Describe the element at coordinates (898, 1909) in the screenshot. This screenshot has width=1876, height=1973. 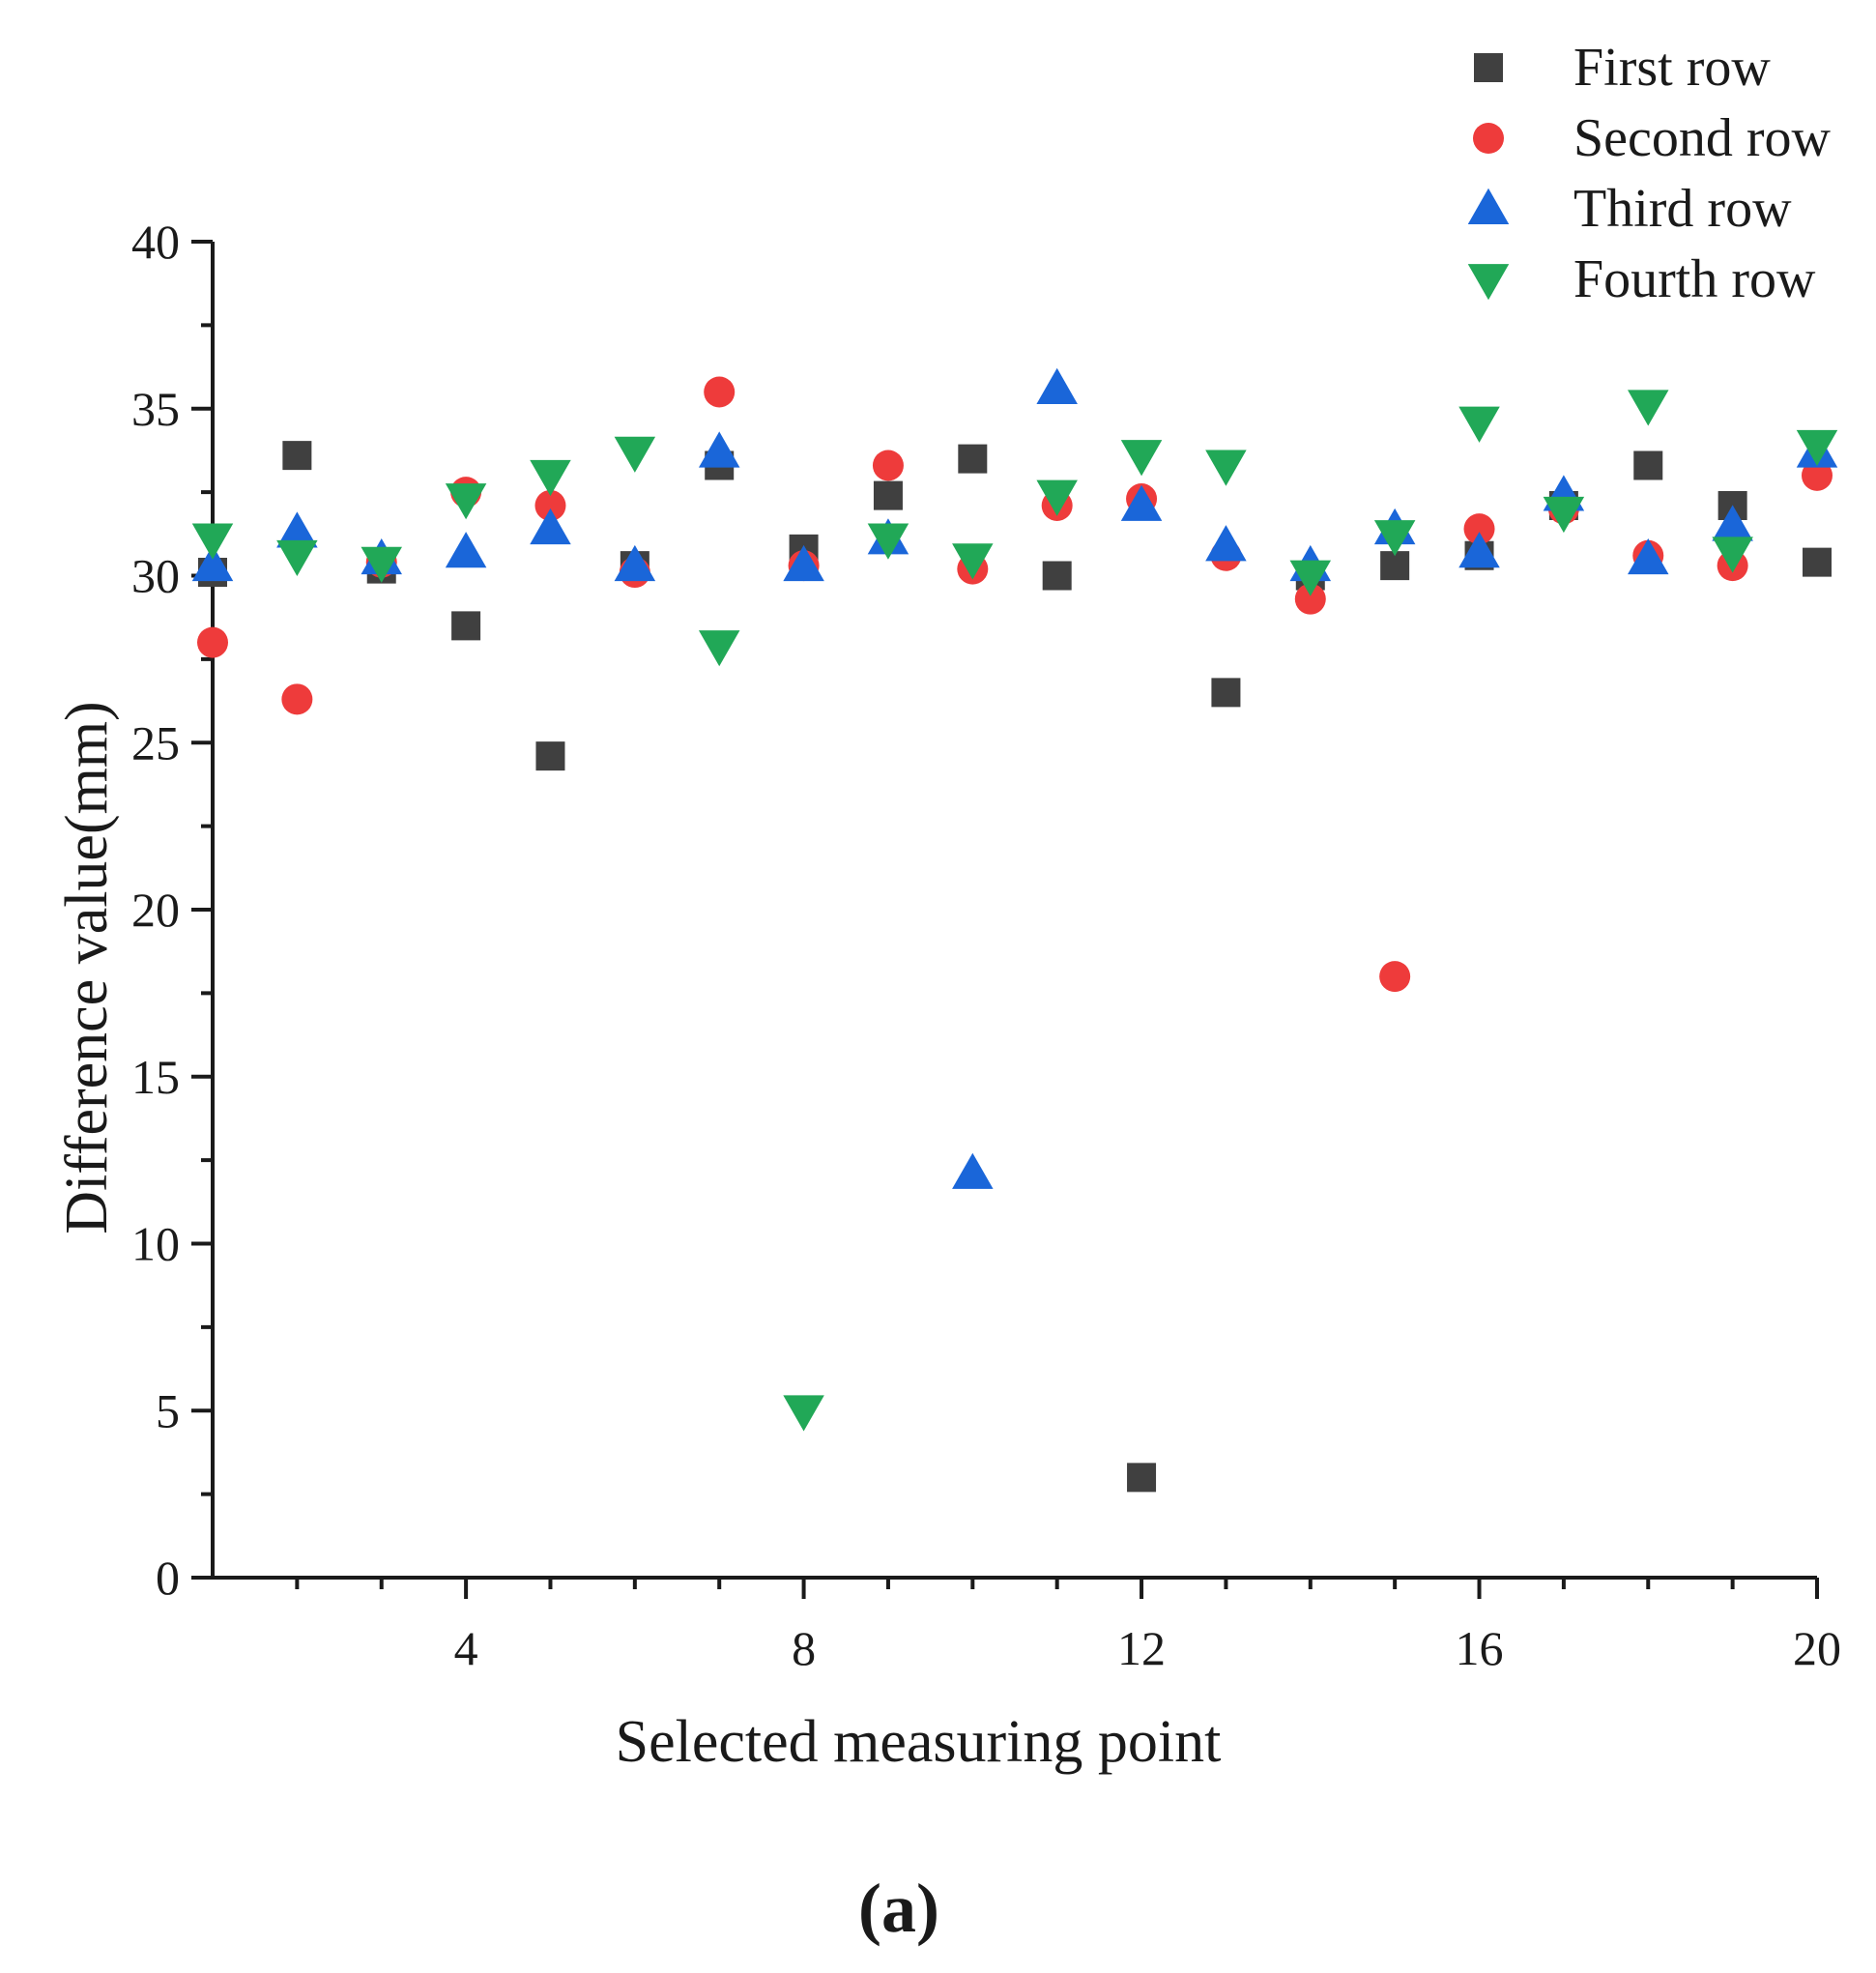
I see `figure-caption: (a)` at that location.